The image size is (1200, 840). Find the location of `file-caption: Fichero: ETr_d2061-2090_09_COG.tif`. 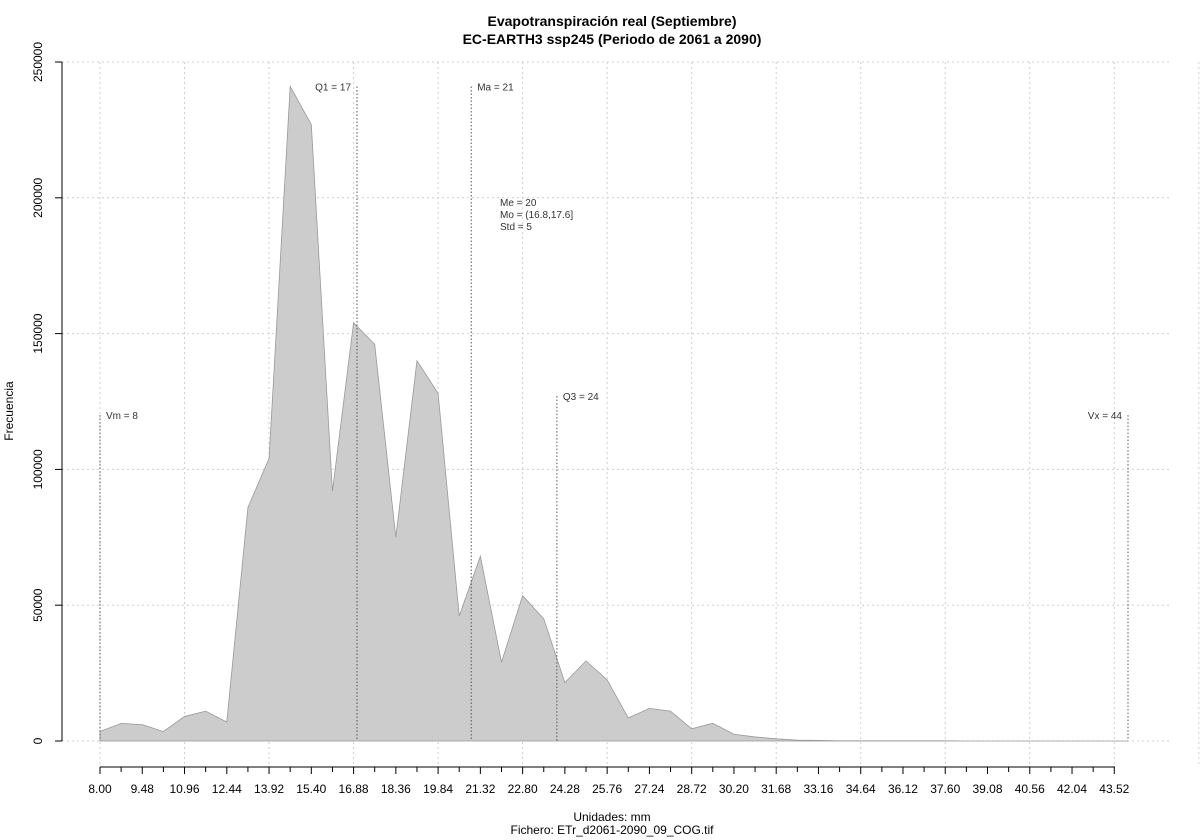

file-caption: Fichero: ETr_d2061-2090_09_COG.tif is located at coordinates (613, 830).